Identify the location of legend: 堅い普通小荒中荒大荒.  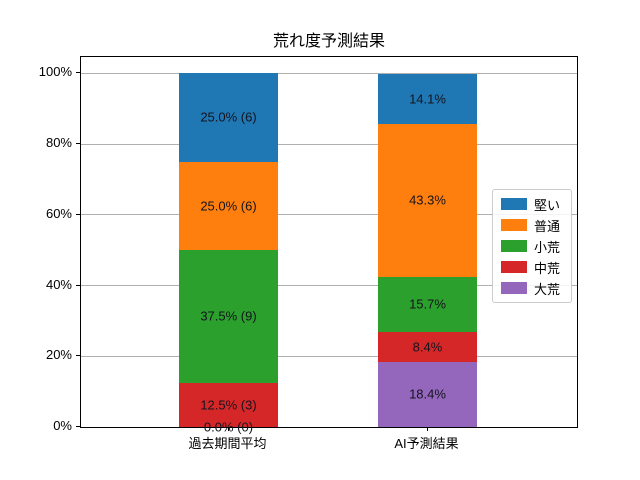
(532, 246).